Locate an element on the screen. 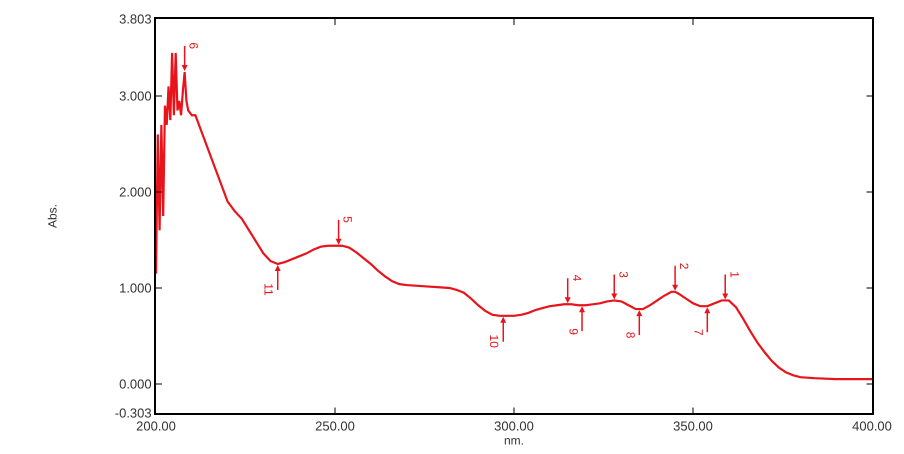 This screenshot has width=904, height=454. annotation: 3 is located at coordinates (623, 274).